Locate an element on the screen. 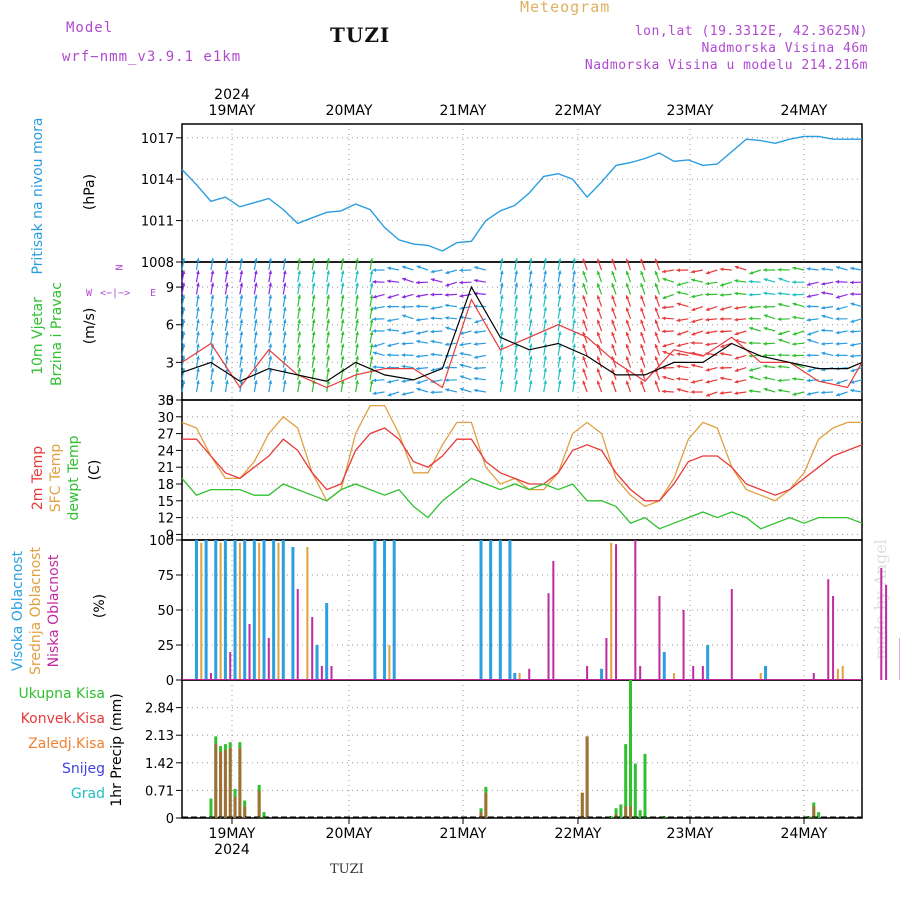 Image resolution: width=900 pixels, height=900 pixels. y-tick-label: 100 is located at coordinates (161, 541).